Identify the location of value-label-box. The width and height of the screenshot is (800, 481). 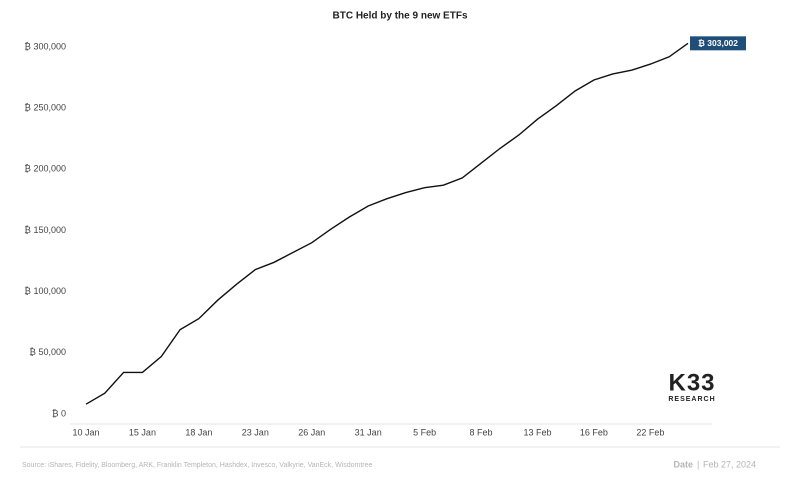
(718, 43).